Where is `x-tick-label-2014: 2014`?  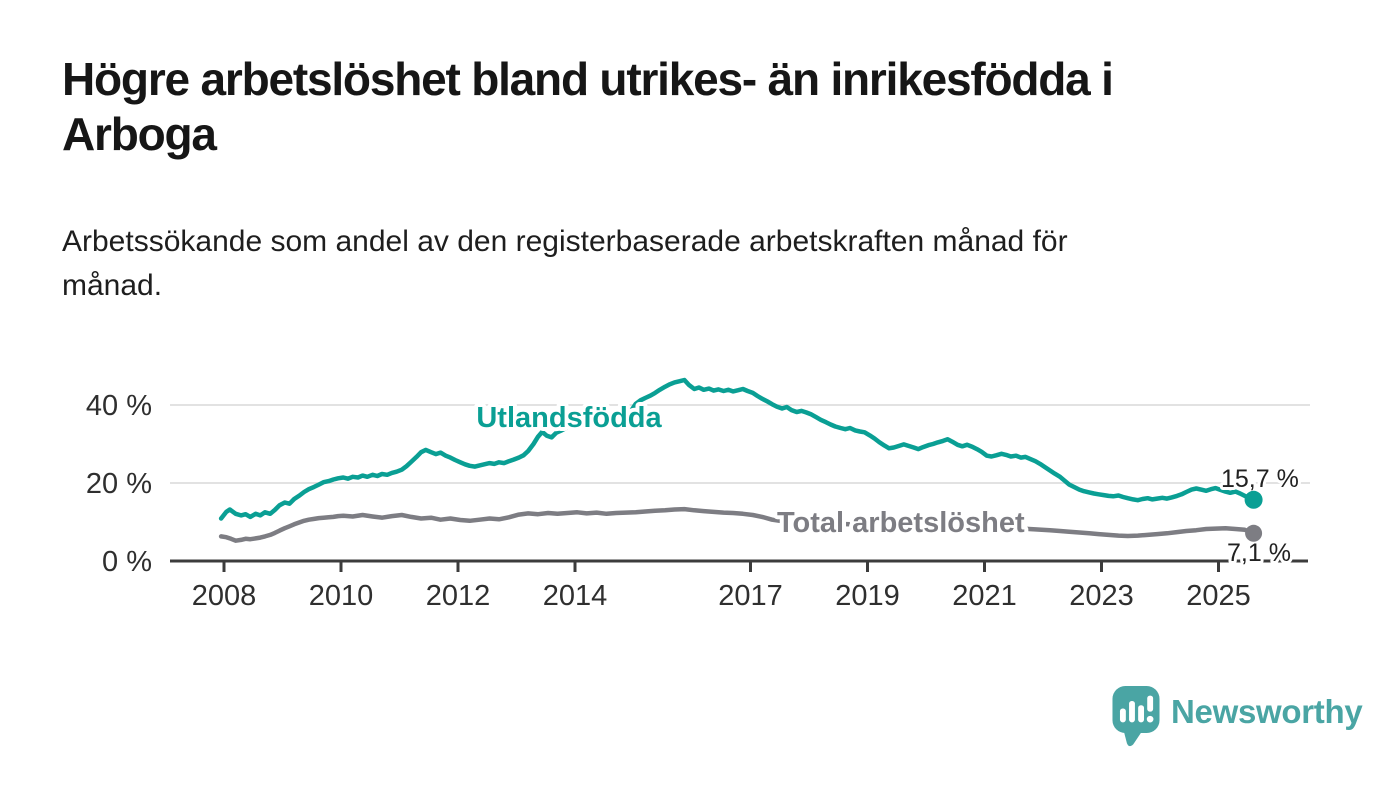
x-tick-label-2014: 2014 is located at coordinates (575, 596).